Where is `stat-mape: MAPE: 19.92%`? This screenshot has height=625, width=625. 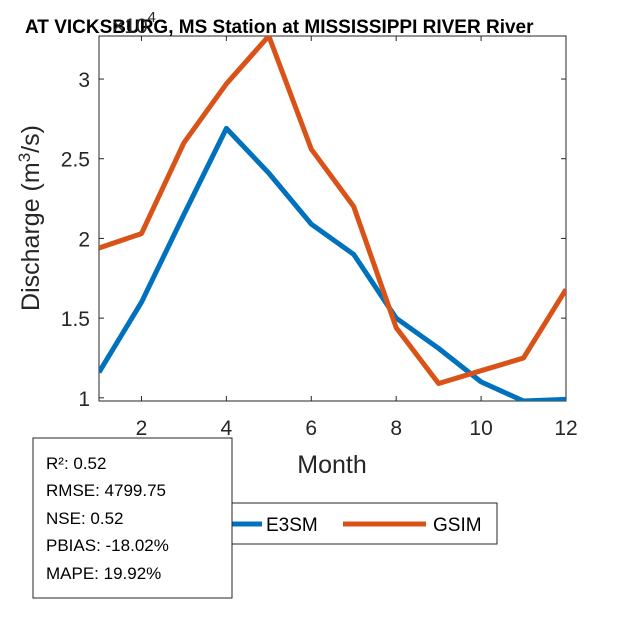 stat-mape: MAPE: 19.92% is located at coordinates (103, 573).